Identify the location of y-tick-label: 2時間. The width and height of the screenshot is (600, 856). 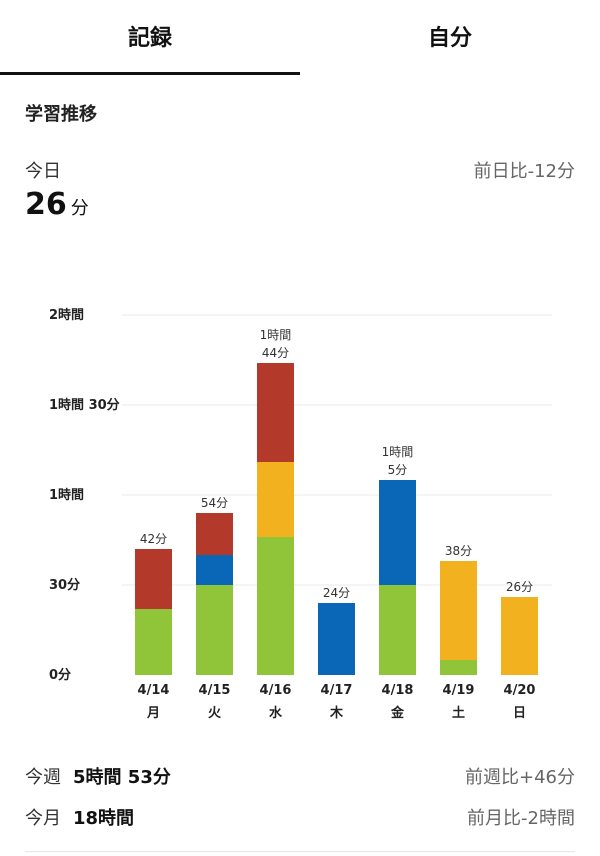
(66, 315).